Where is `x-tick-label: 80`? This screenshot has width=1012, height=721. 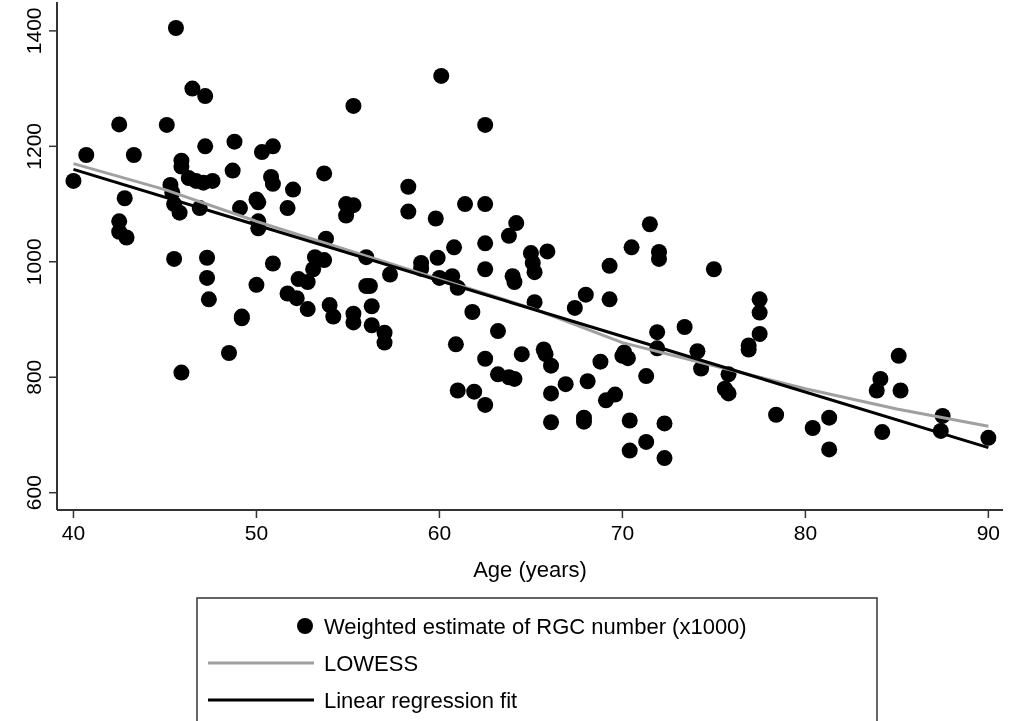
x-tick-label: 80 is located at coordinates (805, 532).